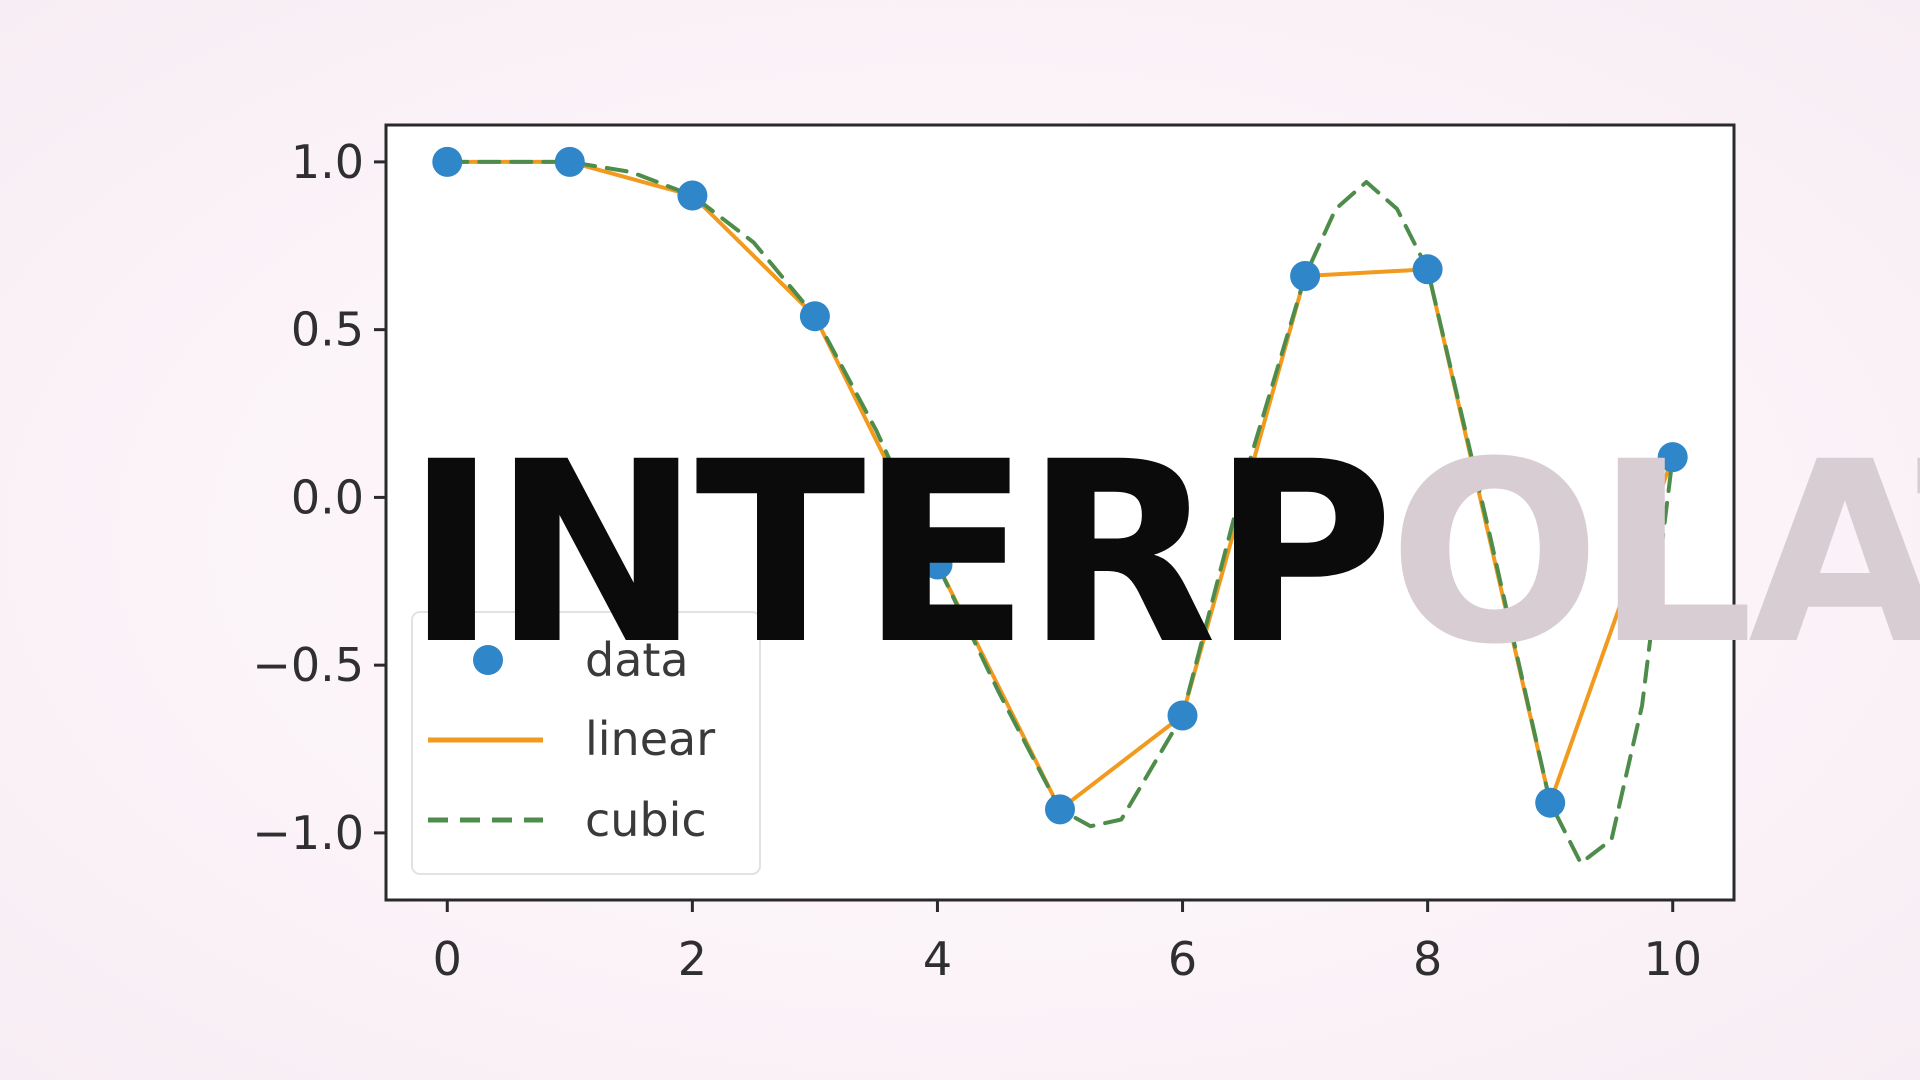 The image size is (1920, 1080). I want to click on legend: data linear cubic, so click(586, 743).